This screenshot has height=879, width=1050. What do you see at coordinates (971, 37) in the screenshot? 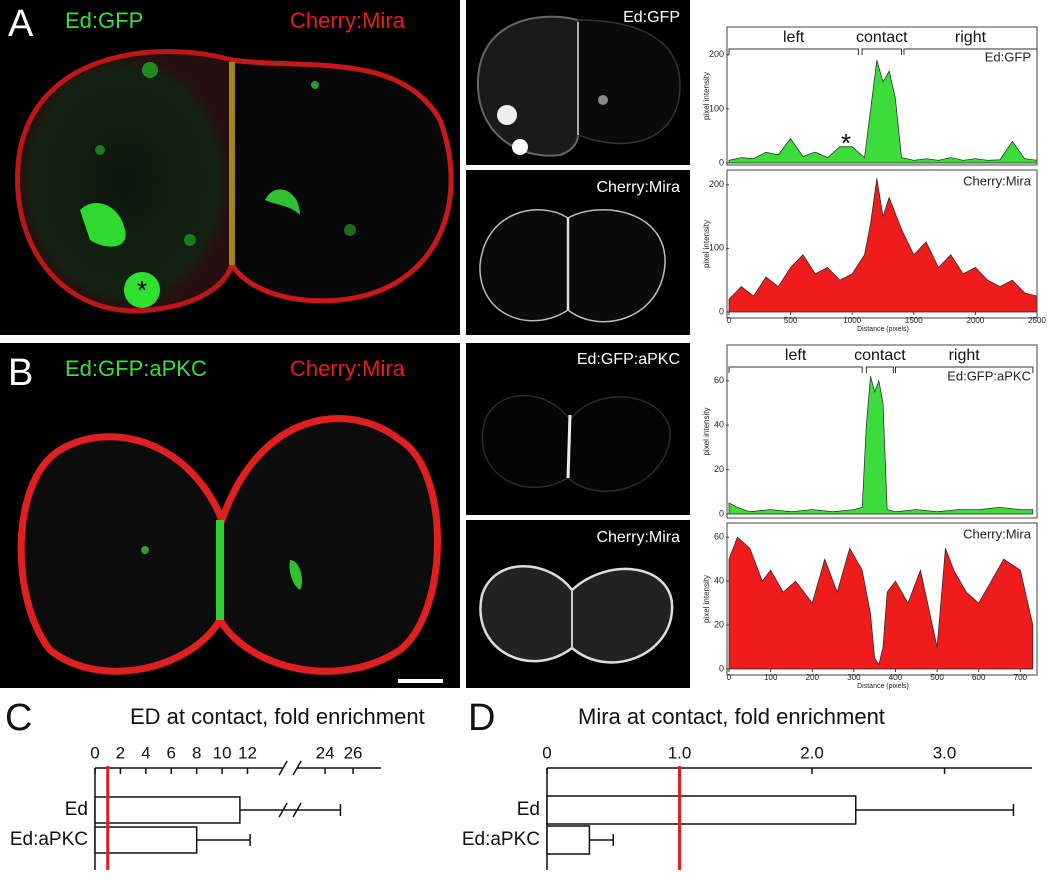
I see `bracket-label: right` at bounding box center [971, 37].